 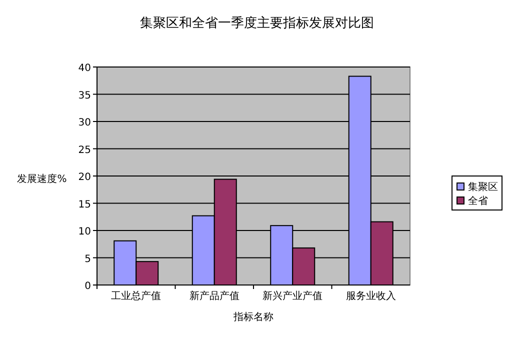 I want to click on x-tick-label: 新兴产业产值, so click(x=292, y=296).